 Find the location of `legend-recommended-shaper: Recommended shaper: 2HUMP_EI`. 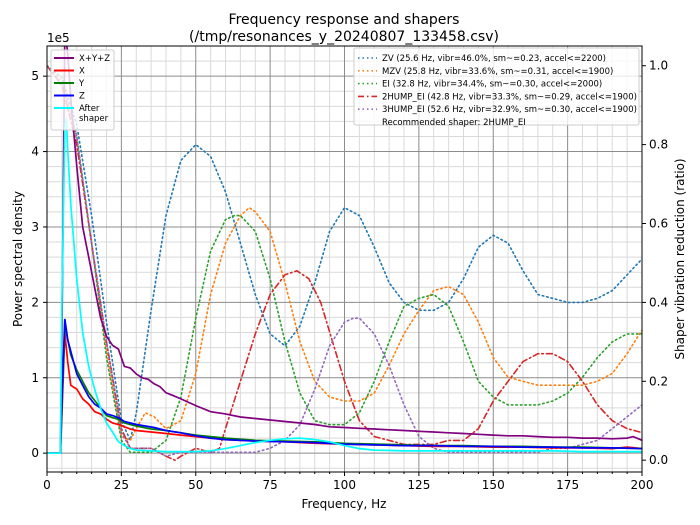

legend-recommended-shaper: Recommended shaper: 2HUMP_EI is located at coordinates (454, 123).